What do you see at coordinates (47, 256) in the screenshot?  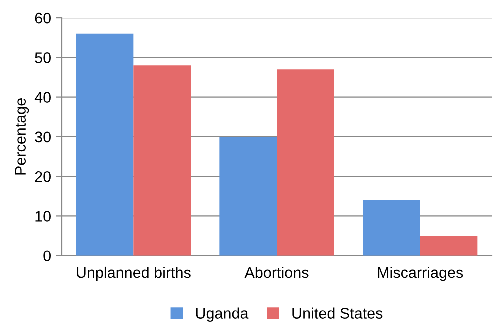 I see `y-tick-label: 0` at bounding box center [47, 256].